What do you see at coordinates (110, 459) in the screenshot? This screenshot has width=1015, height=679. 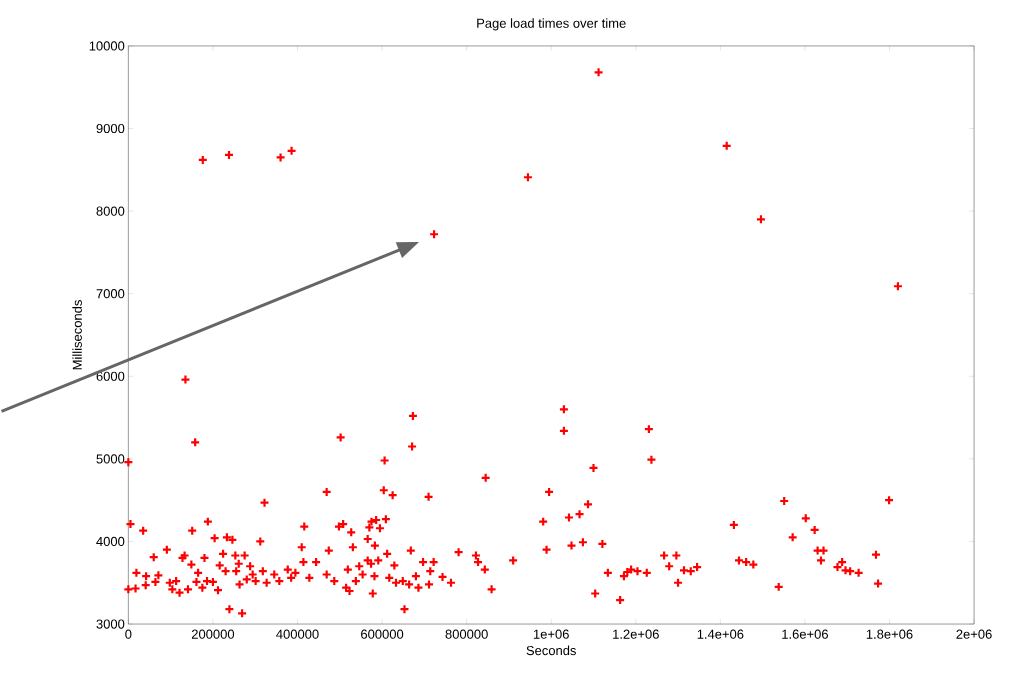 I see `y-tick-label: 5000` at bounding box center [110, 459].